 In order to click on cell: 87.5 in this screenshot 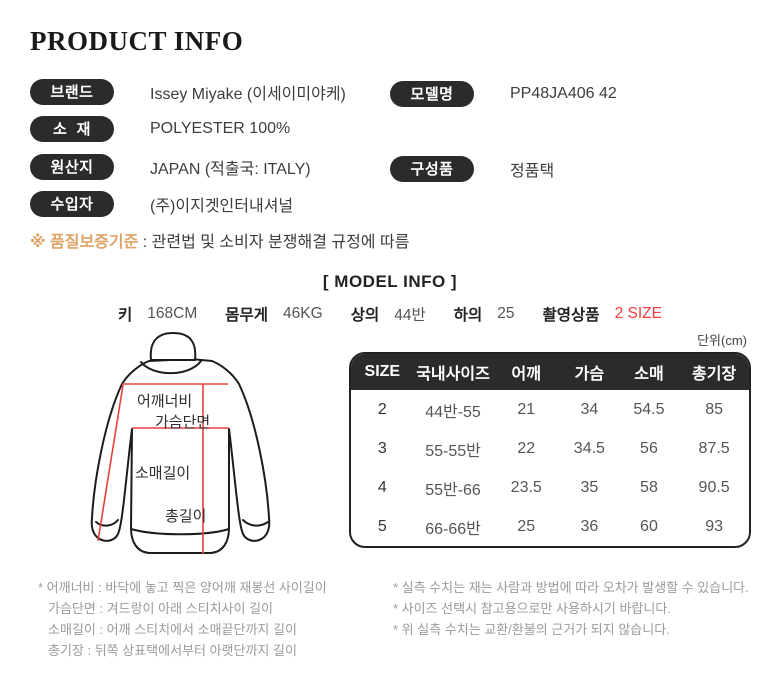, I will do `click(714, 448)`.